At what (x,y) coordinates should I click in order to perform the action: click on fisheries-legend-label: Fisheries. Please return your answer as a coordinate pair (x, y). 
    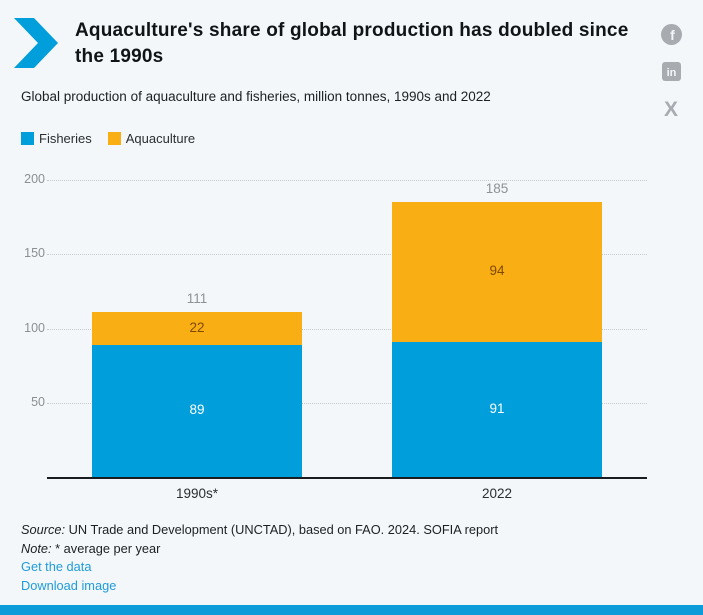
    Looking at the image, I should click on (65, 138).